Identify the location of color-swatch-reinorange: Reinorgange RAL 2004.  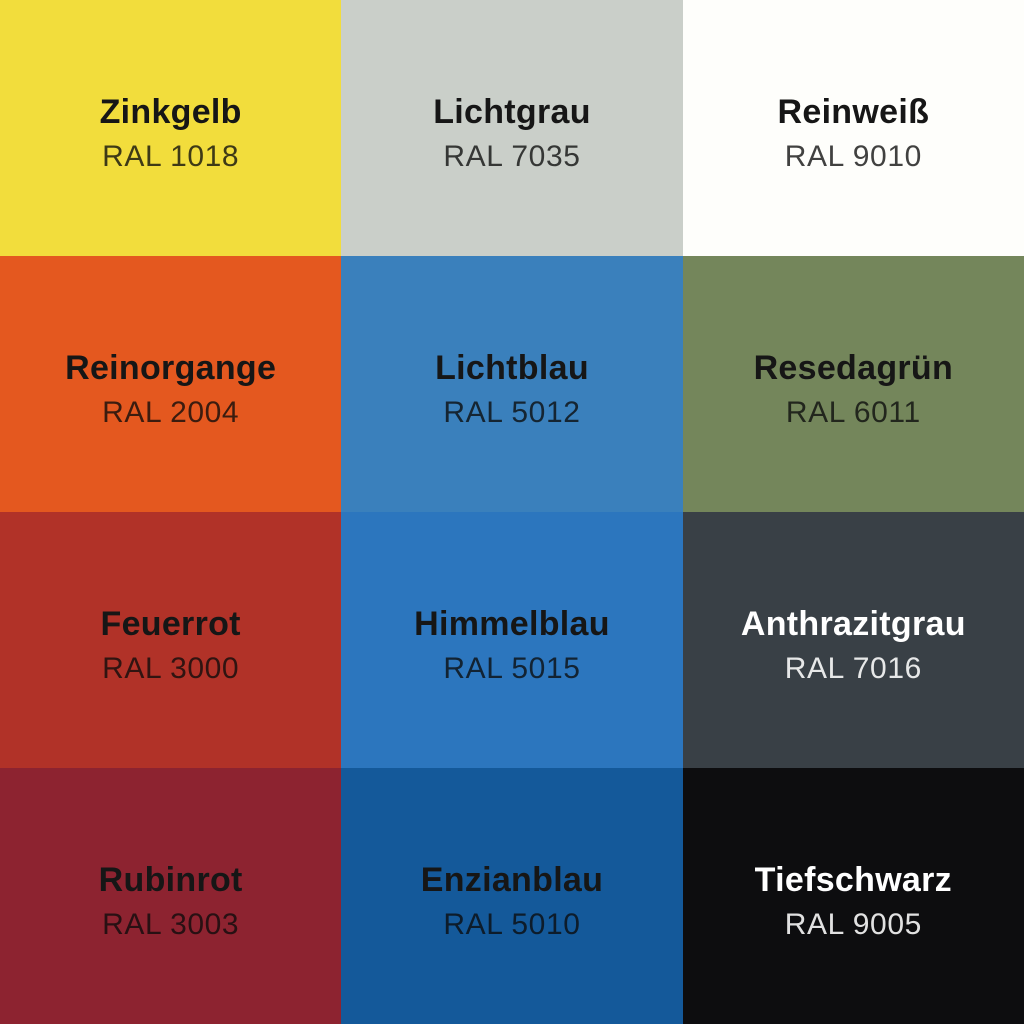
(171, 384).